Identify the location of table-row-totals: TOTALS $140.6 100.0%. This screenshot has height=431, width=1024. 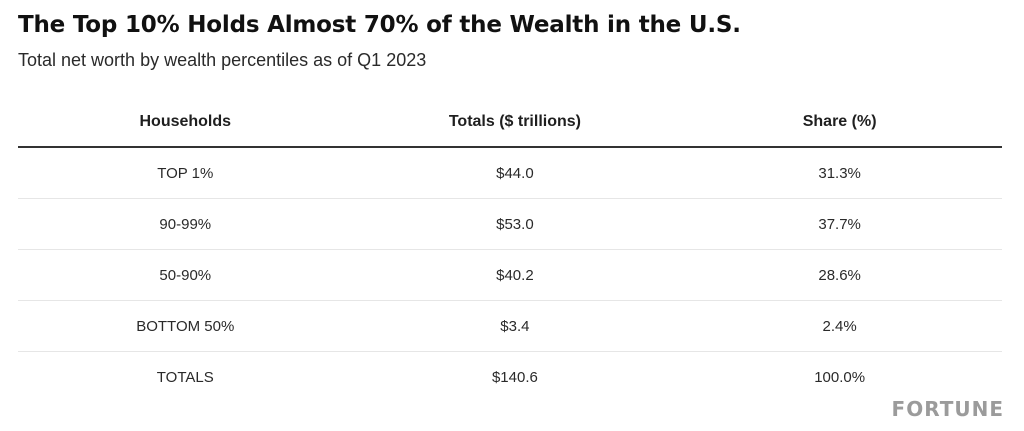
(510, 377).